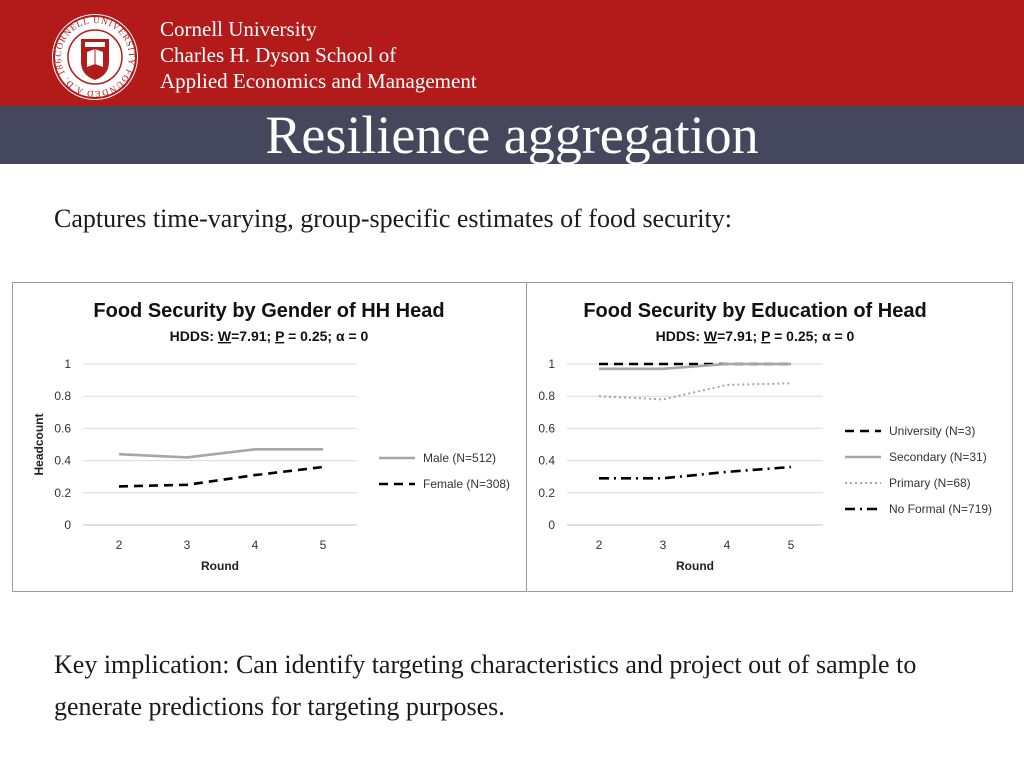 The height and width of the screenshot is (768, 1024). Describe the element at coordinates (39, 444) in the screenshot. I see `y-axis-label: Headcount` at that location.